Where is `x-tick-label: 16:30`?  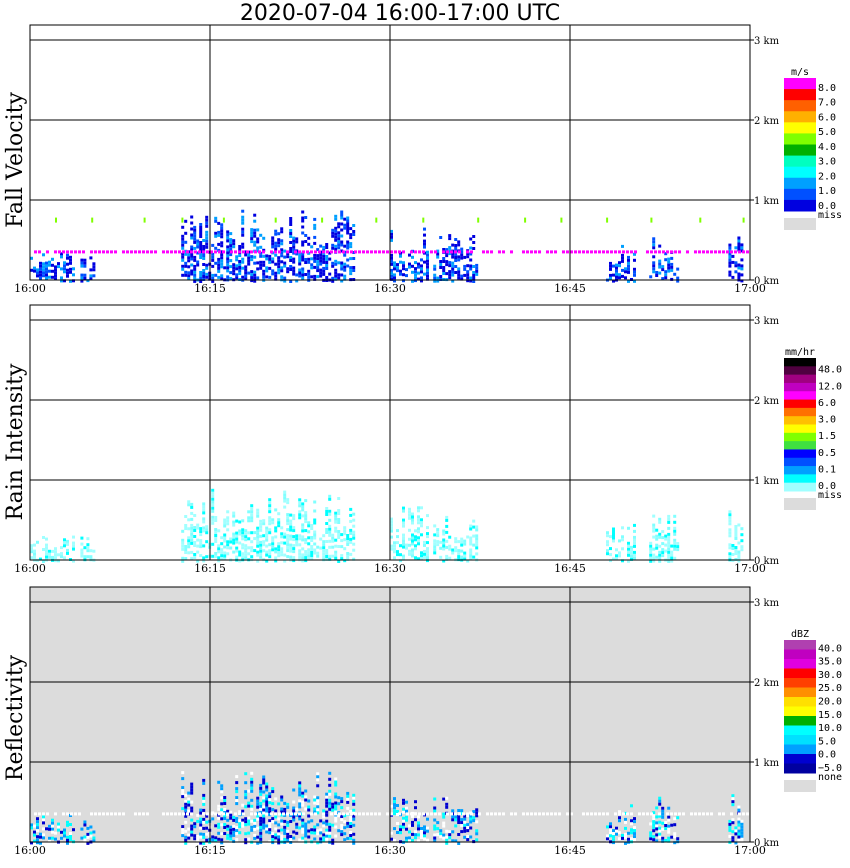 x-tick-label: 16:30 is located at coordinates (390, 288).